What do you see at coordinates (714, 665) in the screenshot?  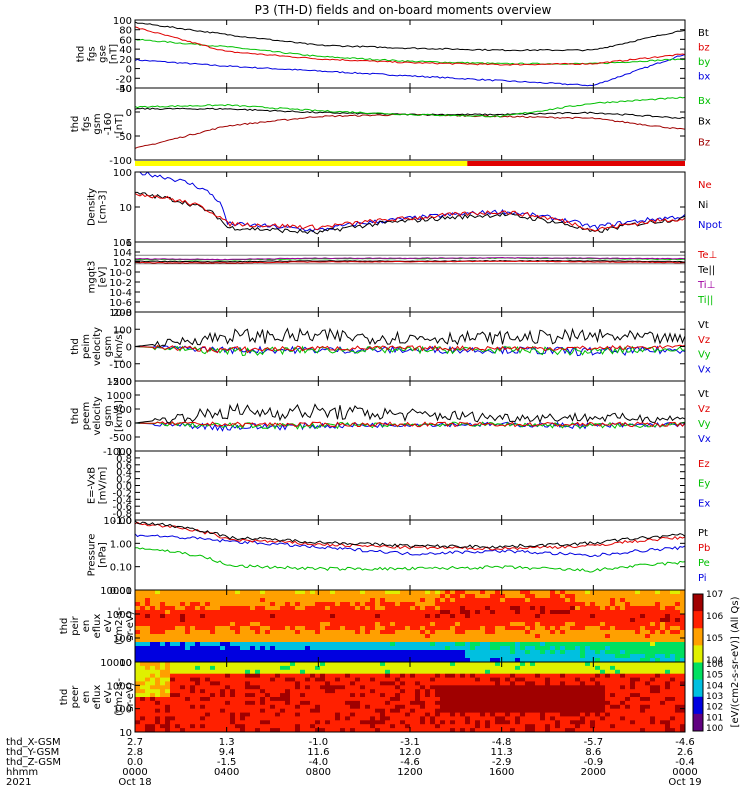 I see `colorbar-tick: 106` at bounding box center [714, 665].